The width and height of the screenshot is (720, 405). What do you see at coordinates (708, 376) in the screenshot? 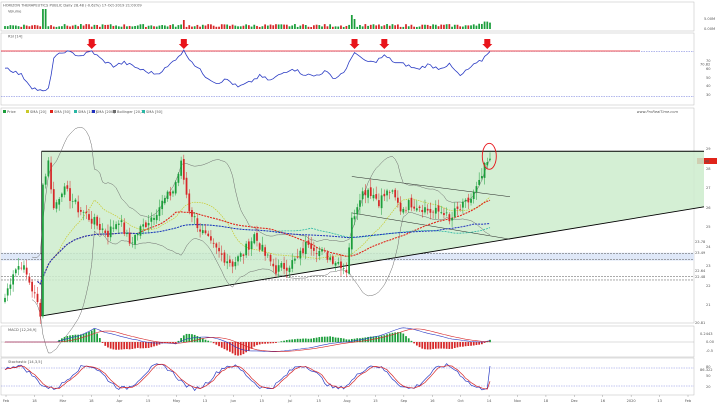
I see `stoch-tick: 50` at bounding box center [708, 376].